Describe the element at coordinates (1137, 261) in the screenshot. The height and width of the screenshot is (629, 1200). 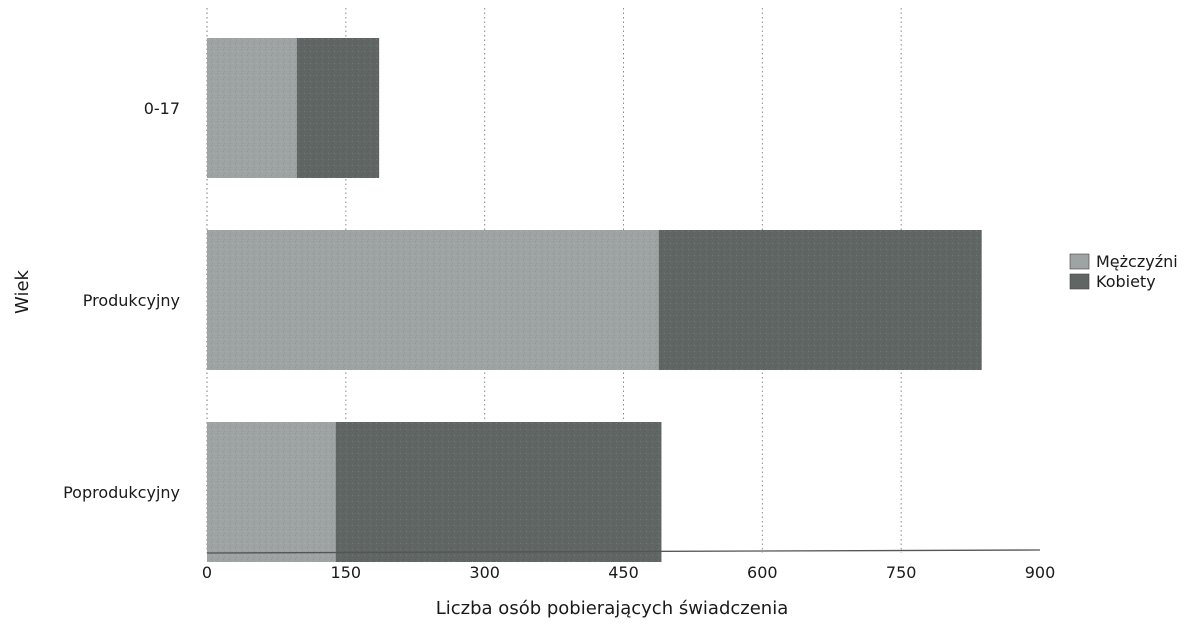
I see `legend-label: Mężczyźni` at that location.